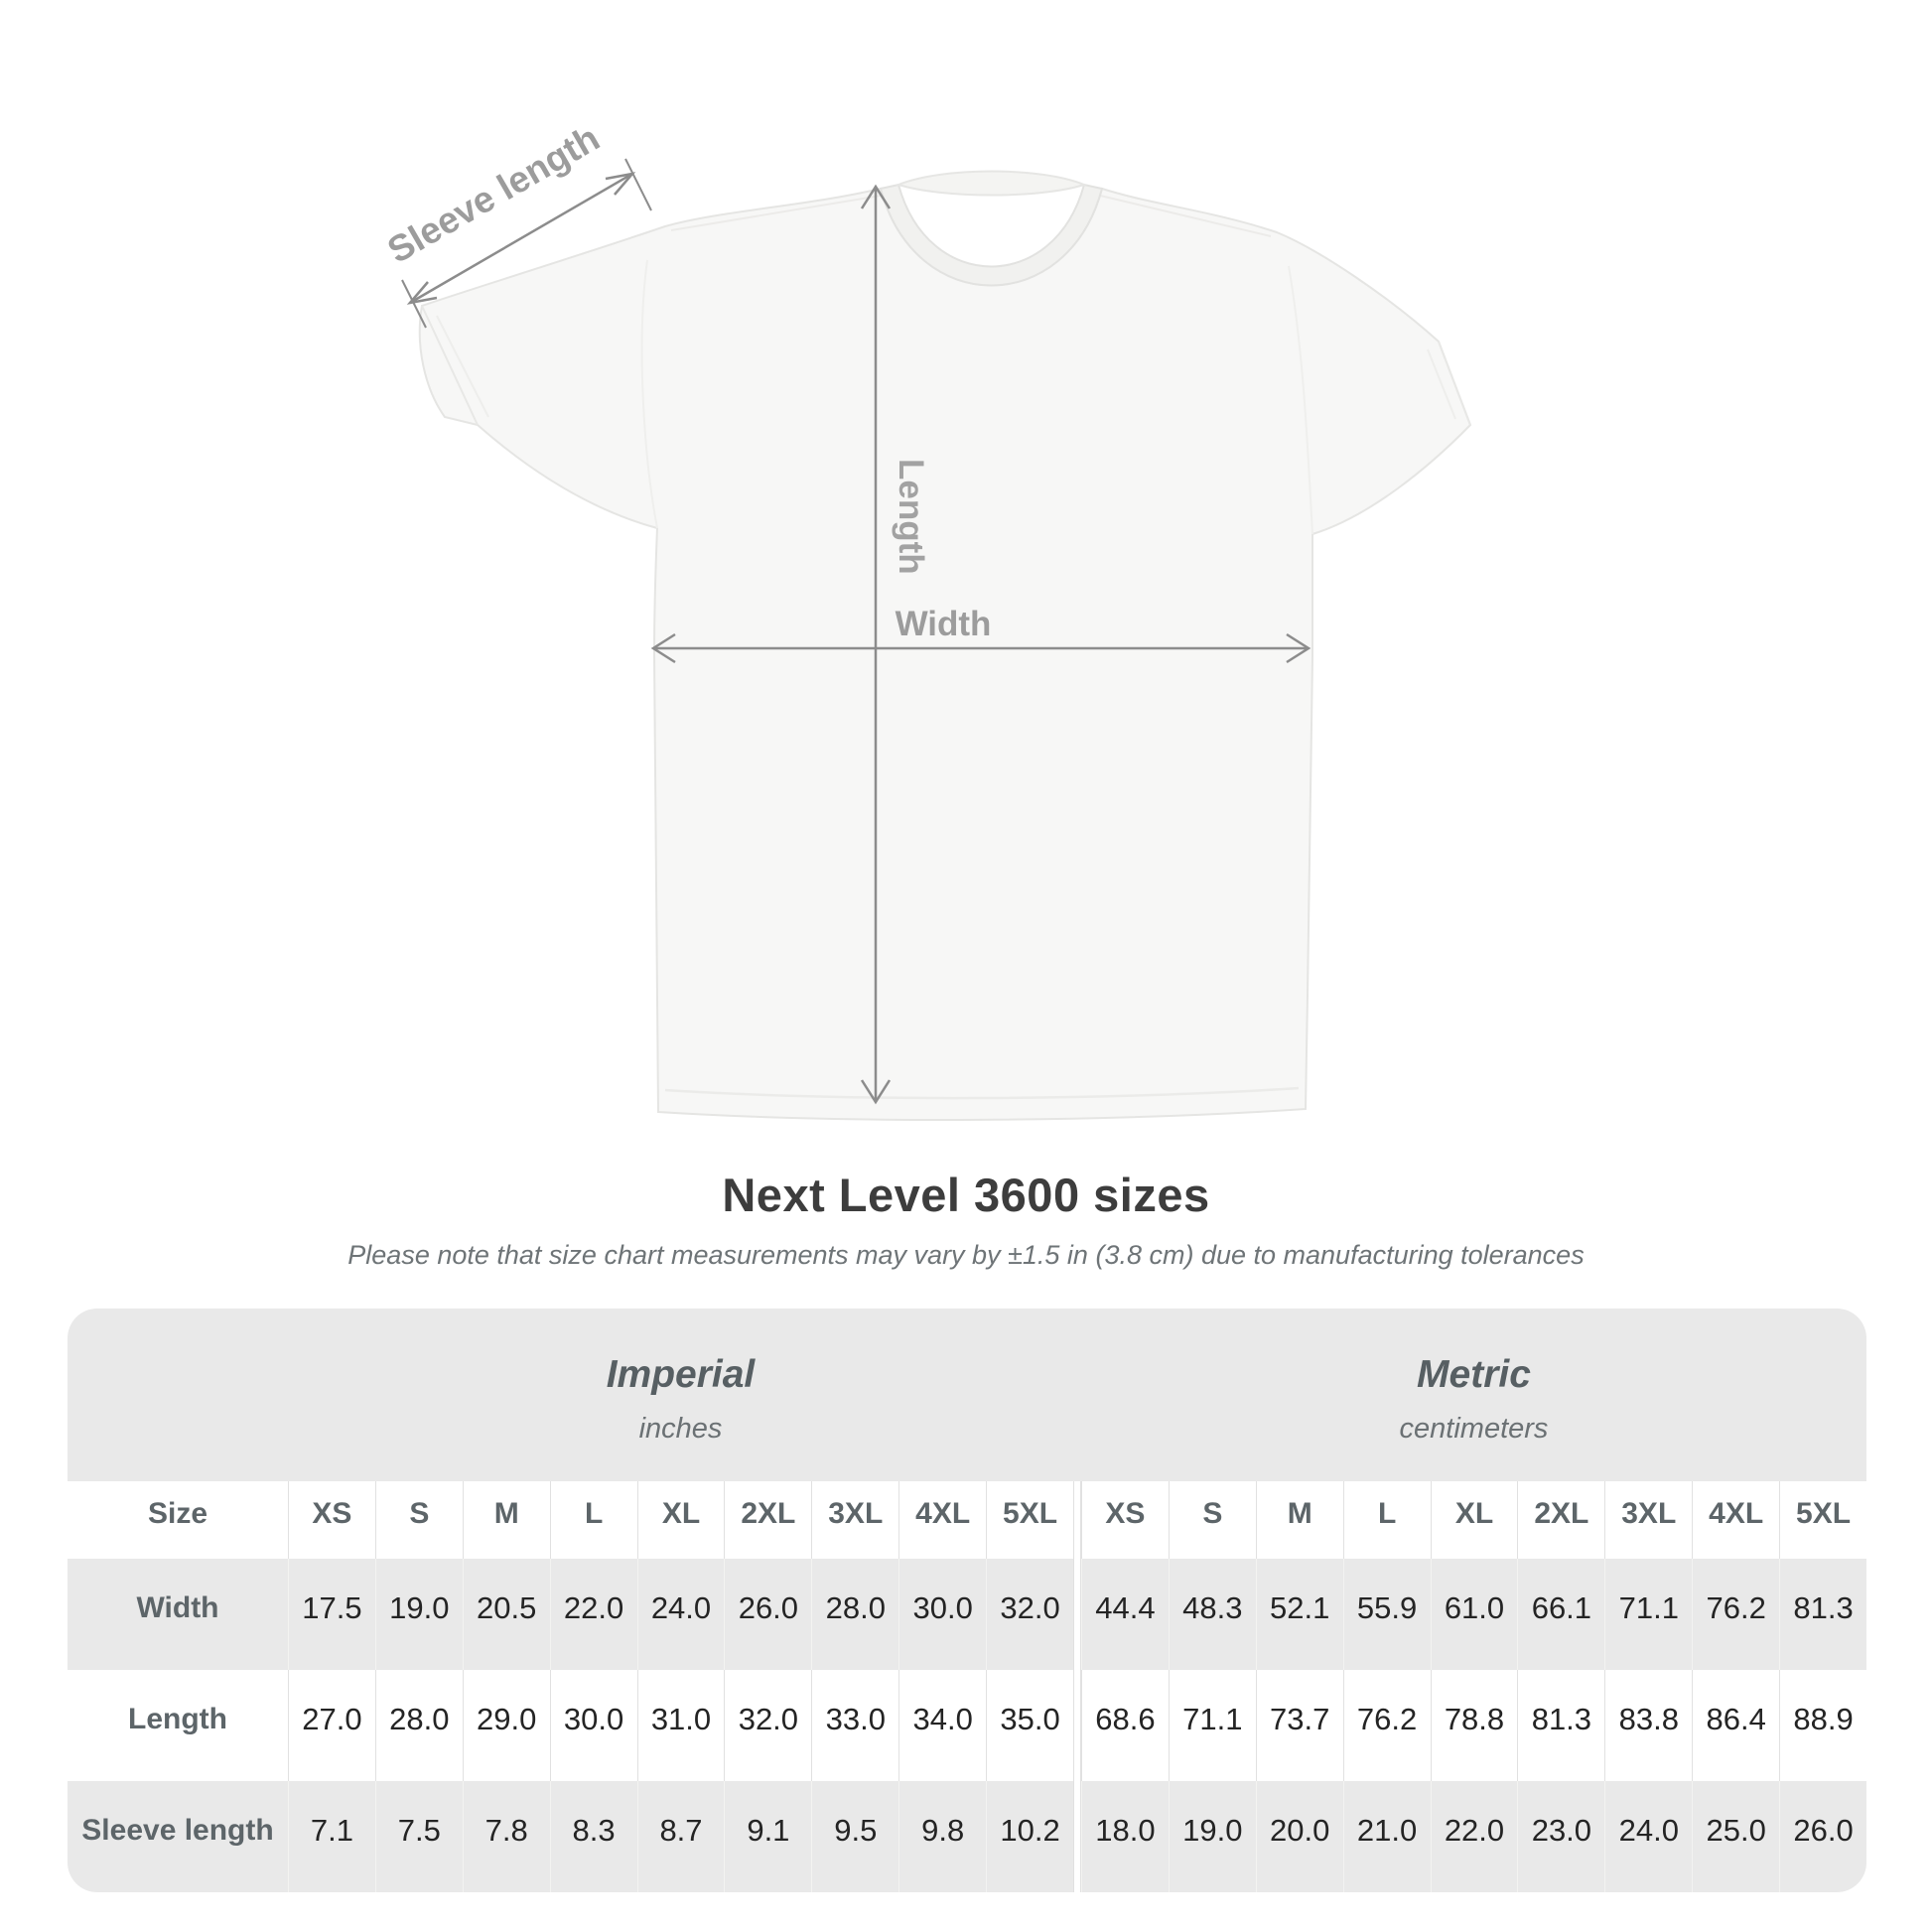 This screenshot has height=1932, width=1932. What do you see at coordinates (1299, 1615) in the screenshot?
I see `metric-value-cell: 52.1` at bounding box center [1299, 1615].